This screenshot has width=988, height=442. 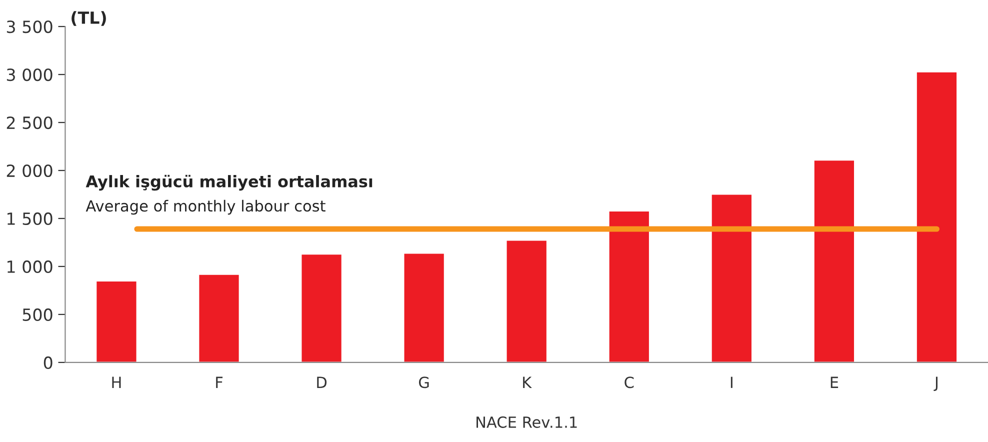 I want to click on y-tick-label: 1 000, so click(x=30, y=267).